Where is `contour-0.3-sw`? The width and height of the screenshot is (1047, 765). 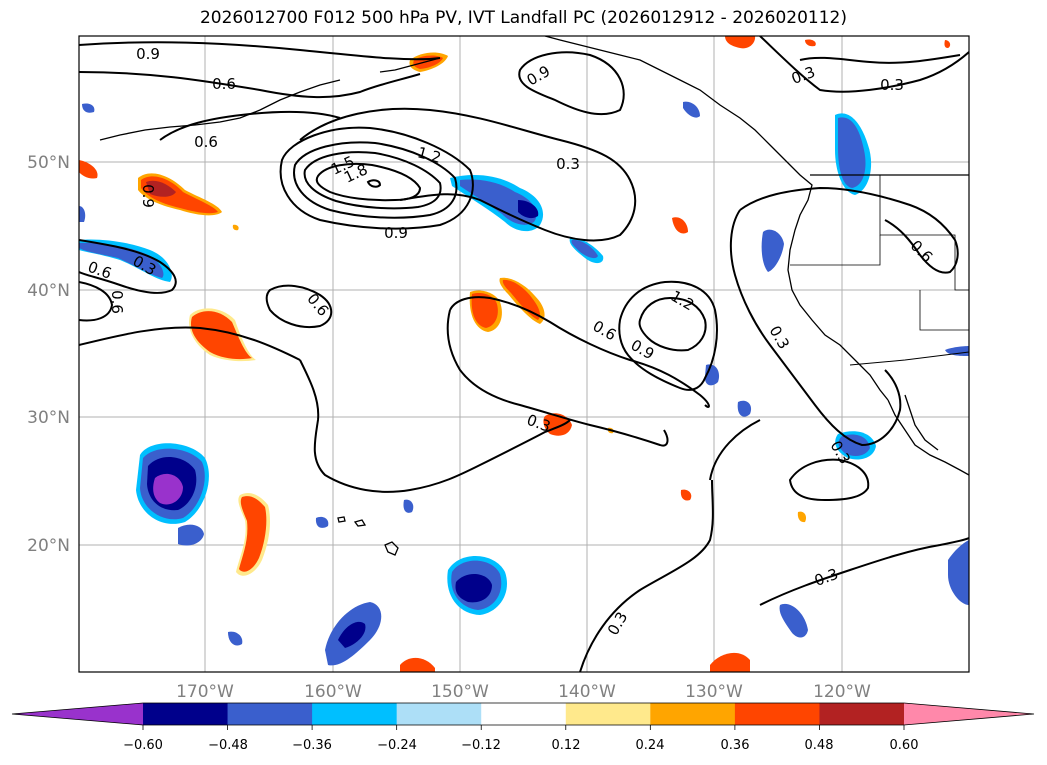 contour-0.3-sw is located at coordinates (864, 571).